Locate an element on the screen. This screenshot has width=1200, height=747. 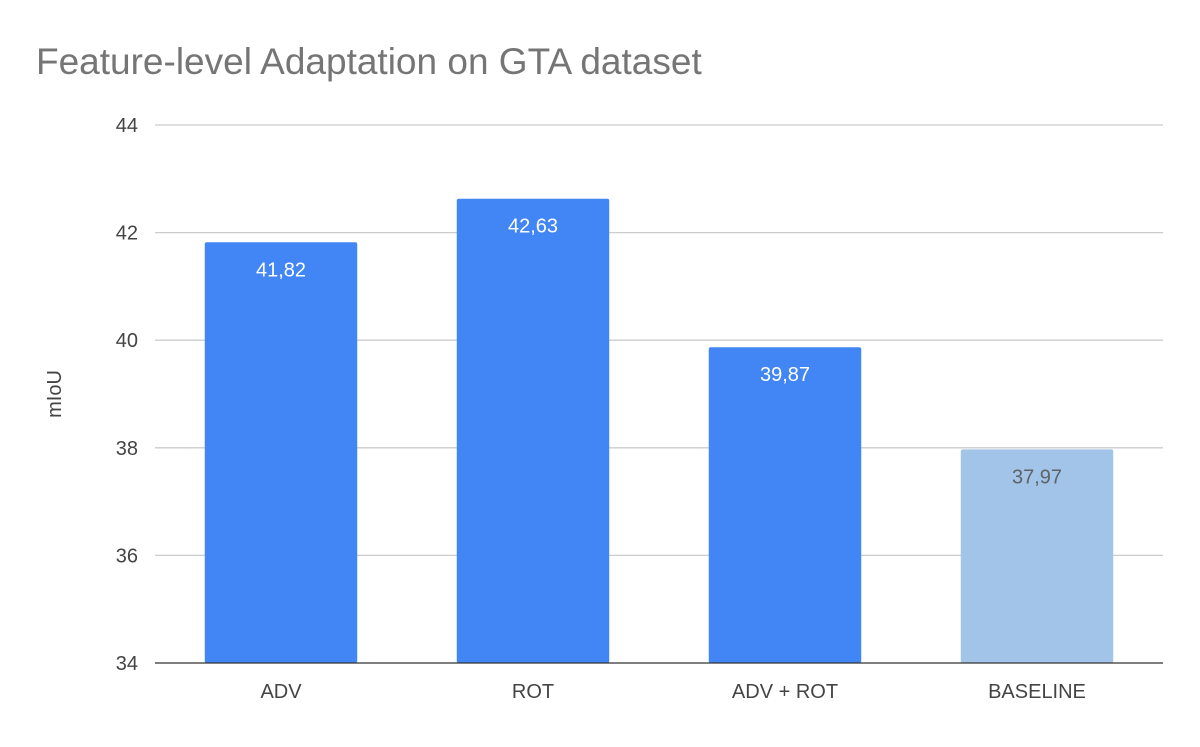
data-label: 37,97 is located at coordinates (1037, 477).